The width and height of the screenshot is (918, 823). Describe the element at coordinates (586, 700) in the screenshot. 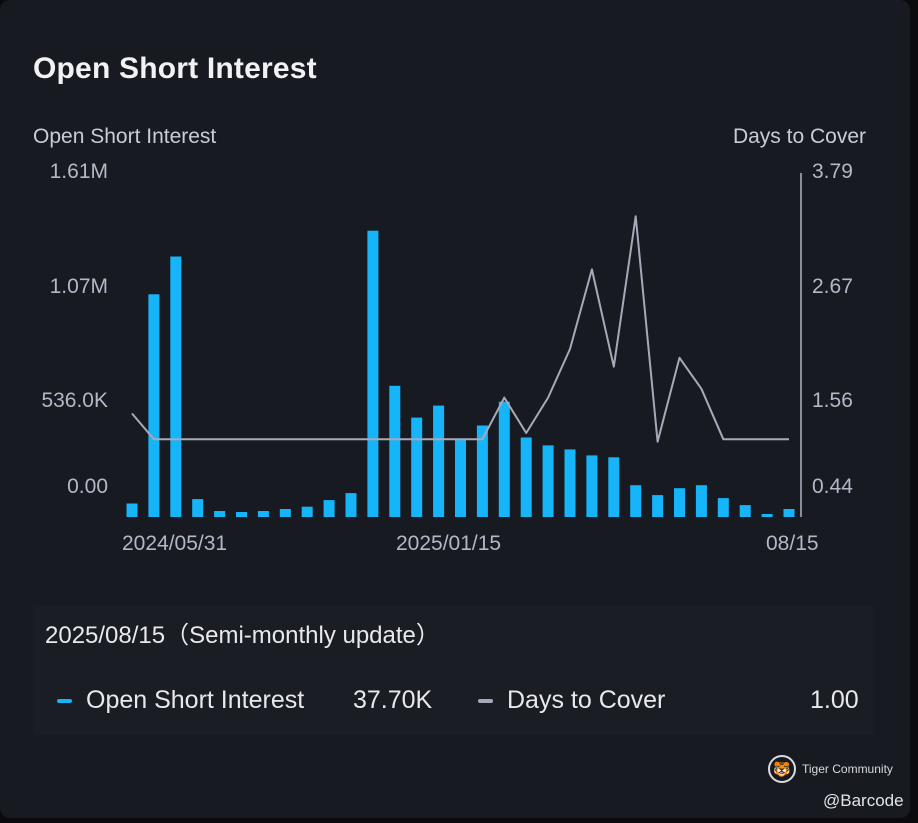

I see `legend-label: Days to Cover` at that location.